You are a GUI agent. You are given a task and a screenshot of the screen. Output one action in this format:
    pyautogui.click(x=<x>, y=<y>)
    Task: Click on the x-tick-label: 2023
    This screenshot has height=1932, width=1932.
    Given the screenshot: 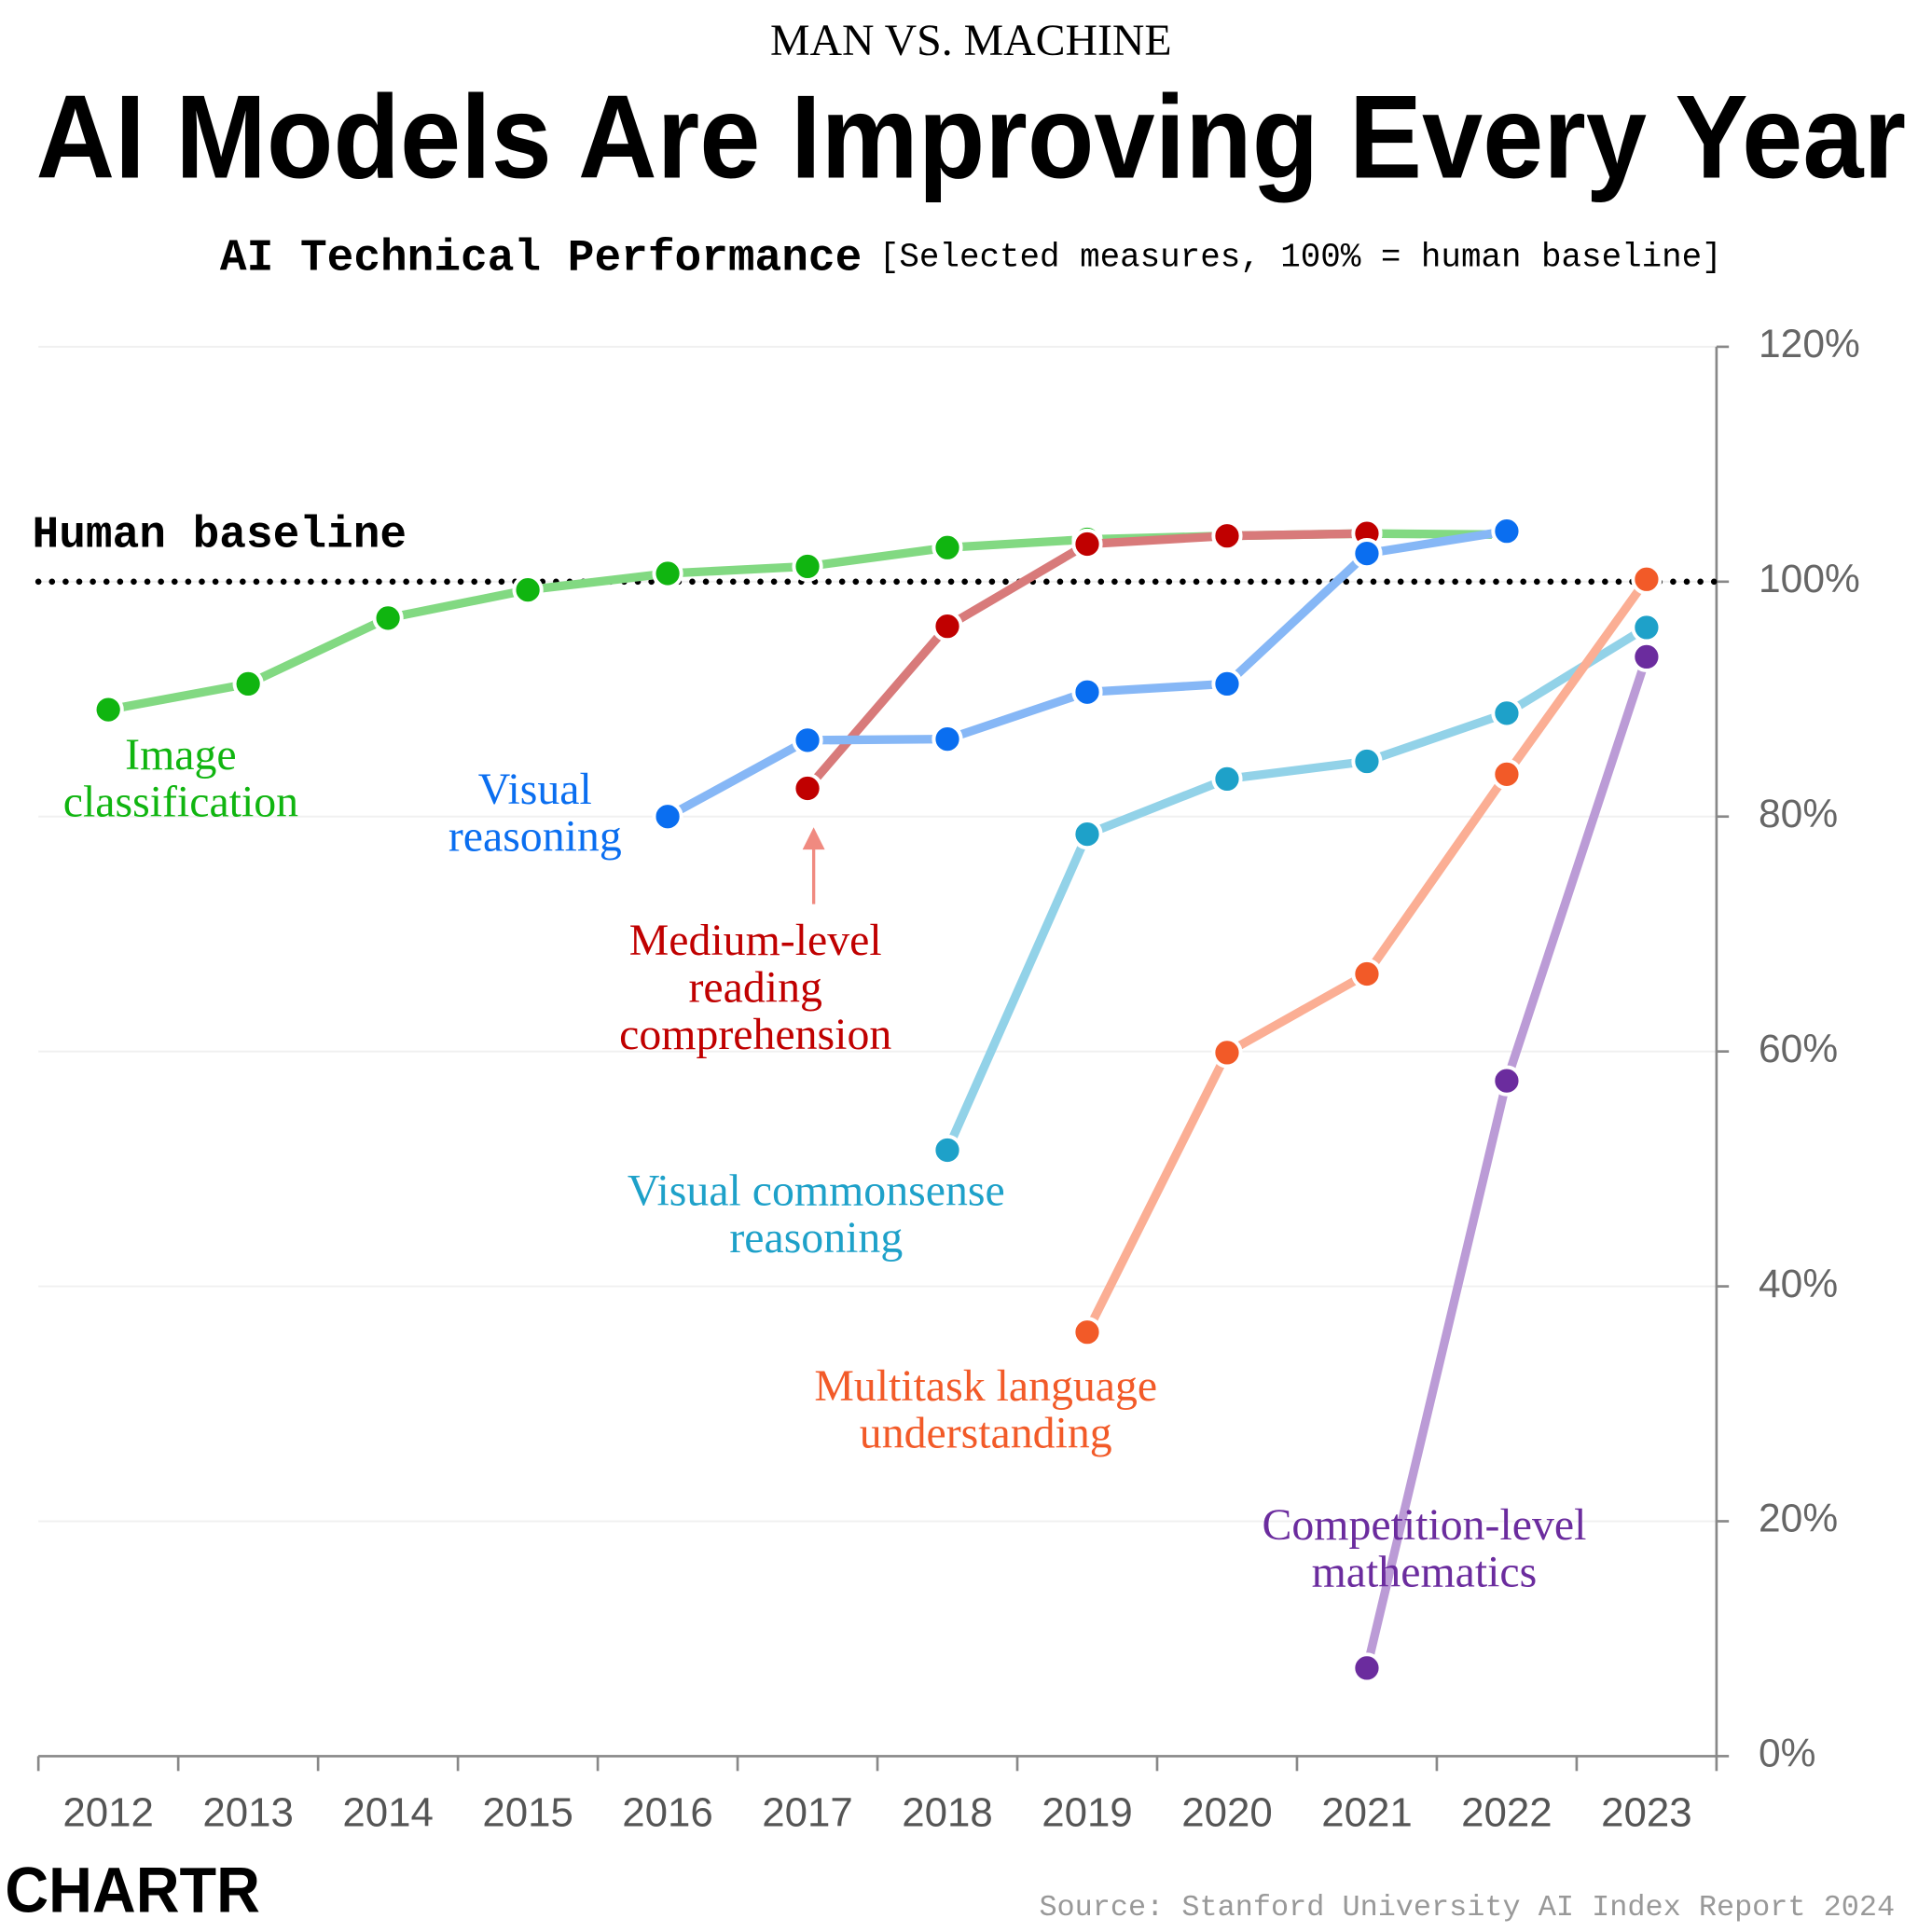 What is the action you would take?
    pyautogui.click(x=1647, y=1813)
    